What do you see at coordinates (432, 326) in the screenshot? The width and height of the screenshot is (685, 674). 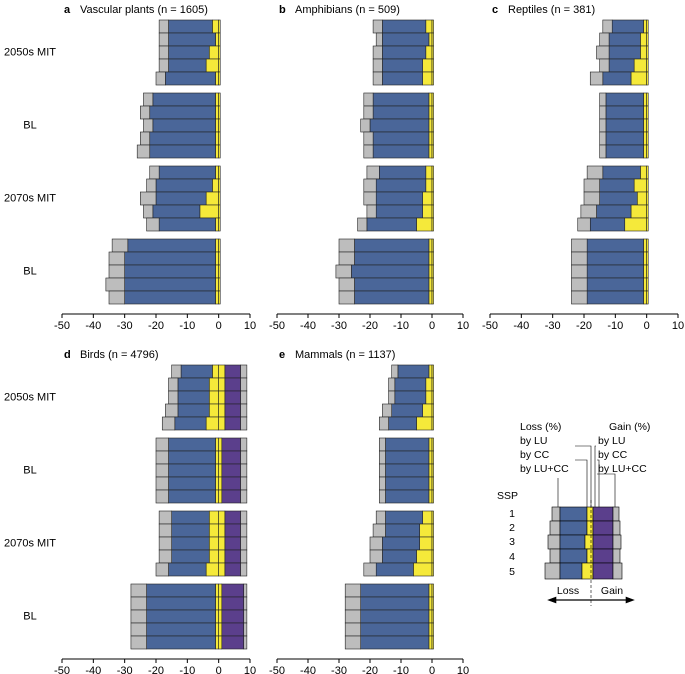 I see `x-tick-label: 0` at bounding box center [432, 326].